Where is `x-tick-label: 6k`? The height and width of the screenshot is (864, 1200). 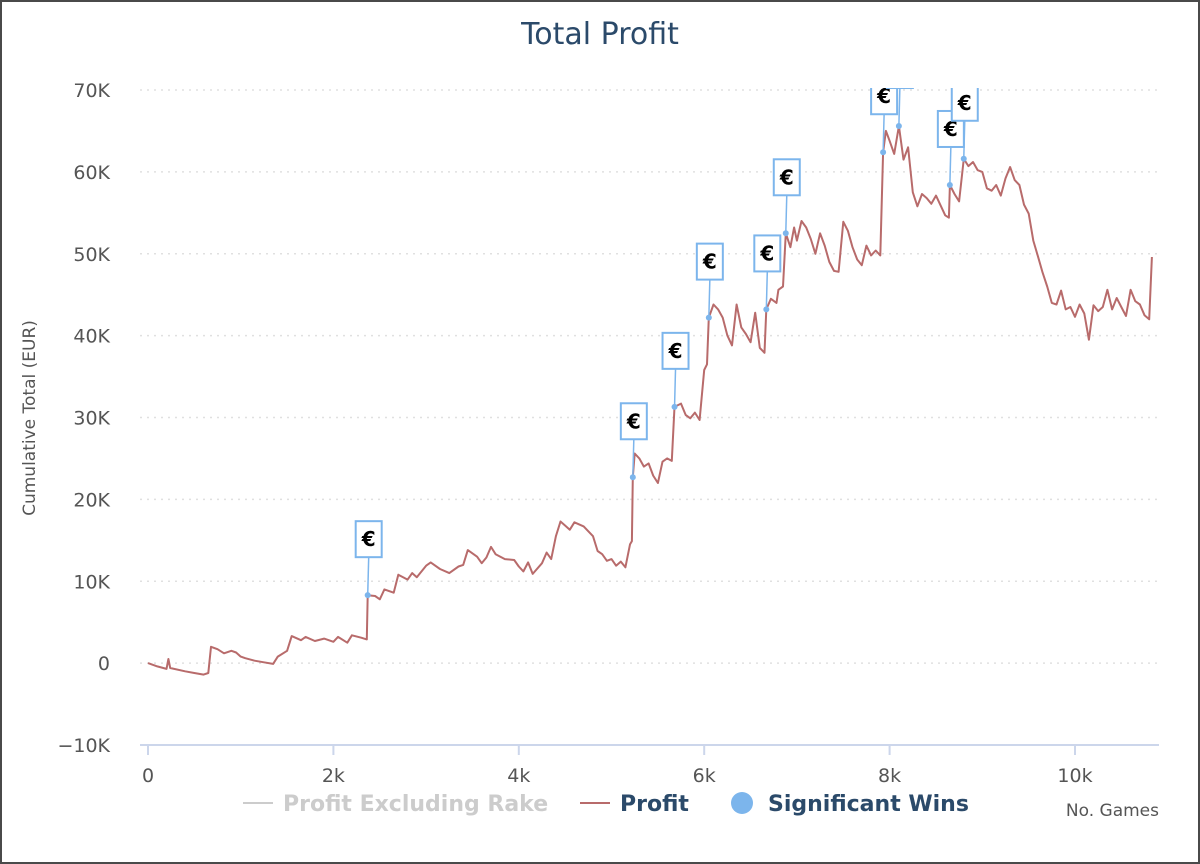 x-tick-label: 6k is located at coordinates (704, 776).